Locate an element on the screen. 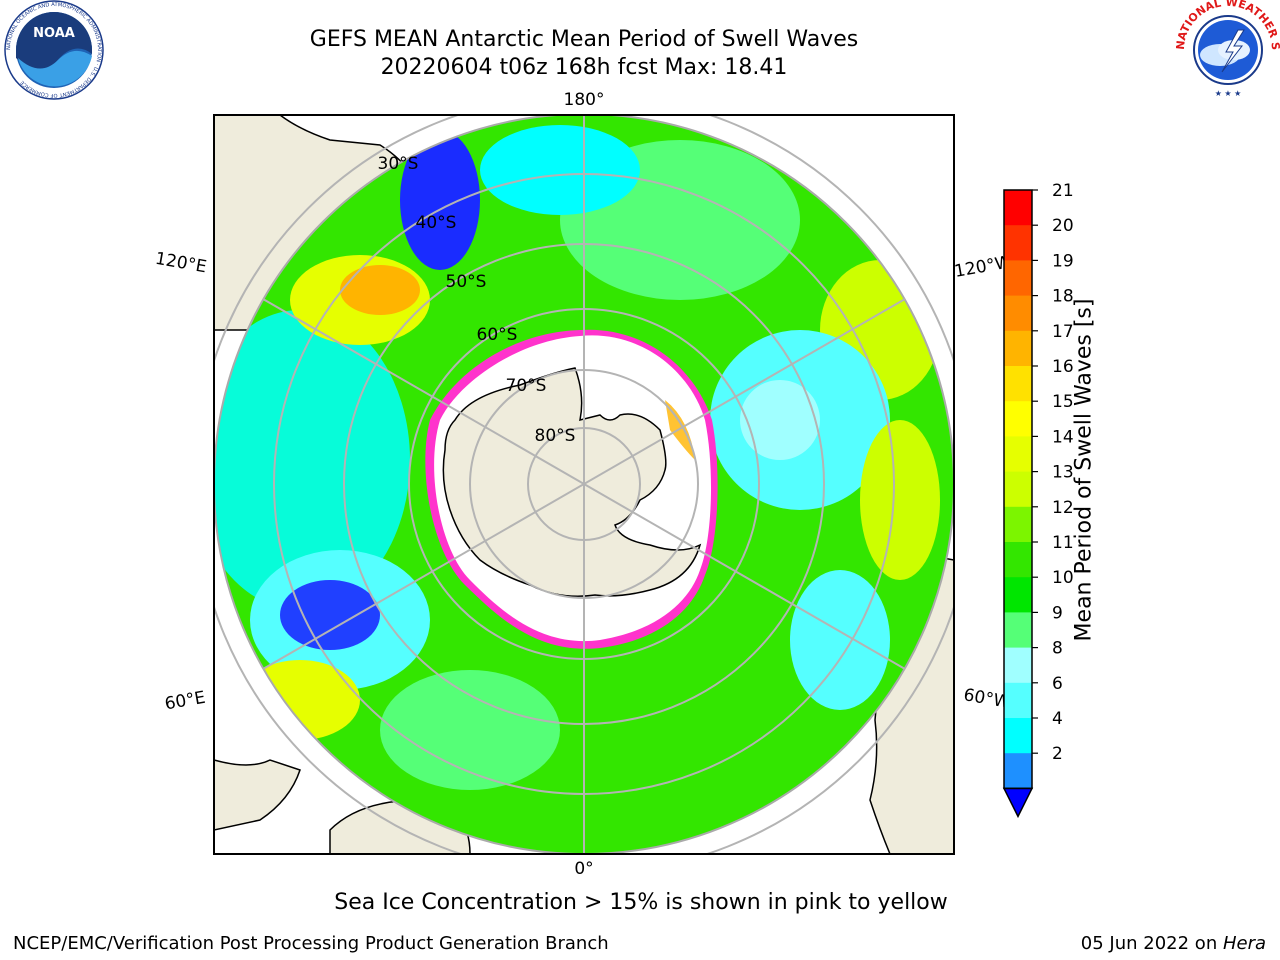  latitude-label-60s: 60°S is located at coordinates (497, 335).